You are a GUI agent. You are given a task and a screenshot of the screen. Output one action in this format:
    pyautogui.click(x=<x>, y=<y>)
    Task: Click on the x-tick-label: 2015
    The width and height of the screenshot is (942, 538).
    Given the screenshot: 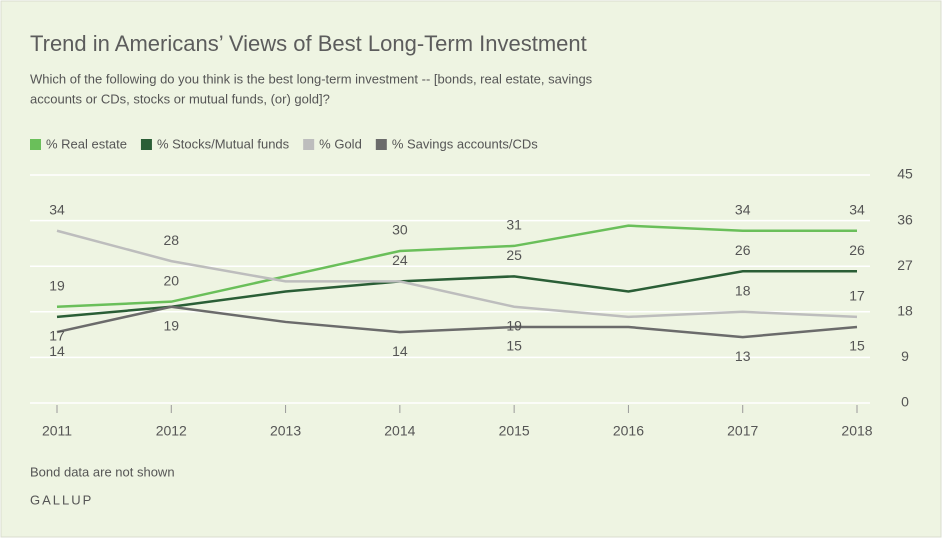 What is the action you would take?
    pyautogui.click(x=514, y=431)
    